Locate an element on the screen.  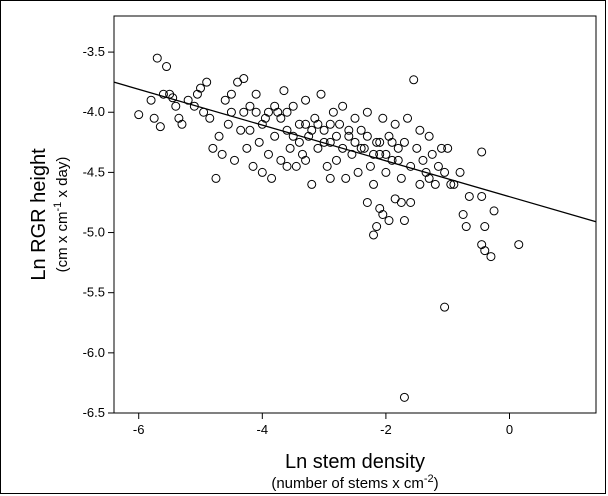
y-tick-label: -5.0 is located at coordinates (94, 232).